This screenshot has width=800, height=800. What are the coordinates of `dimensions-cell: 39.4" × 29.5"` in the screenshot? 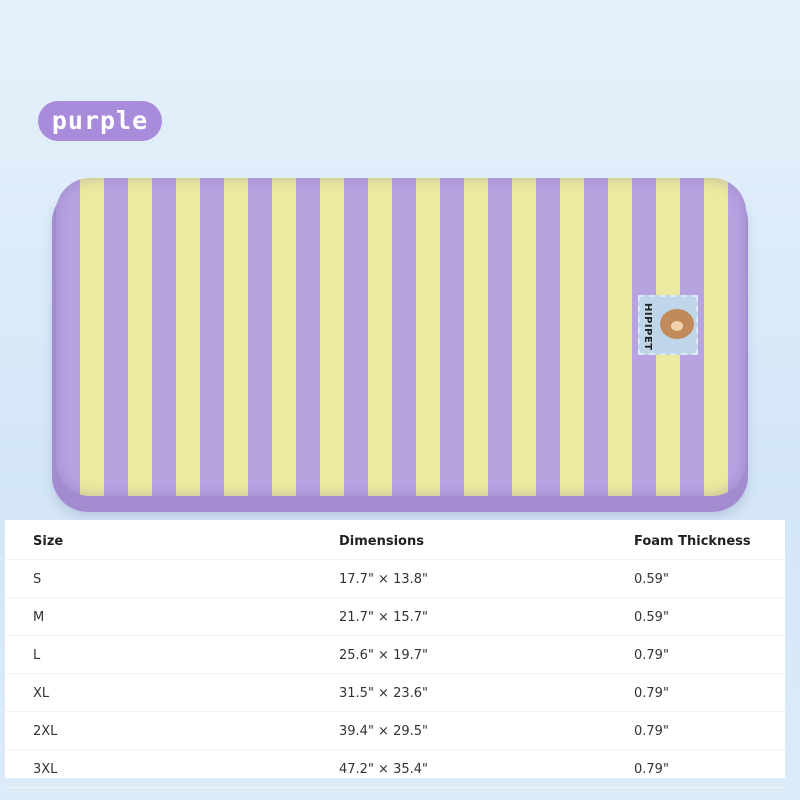 It's located at (384, 731).